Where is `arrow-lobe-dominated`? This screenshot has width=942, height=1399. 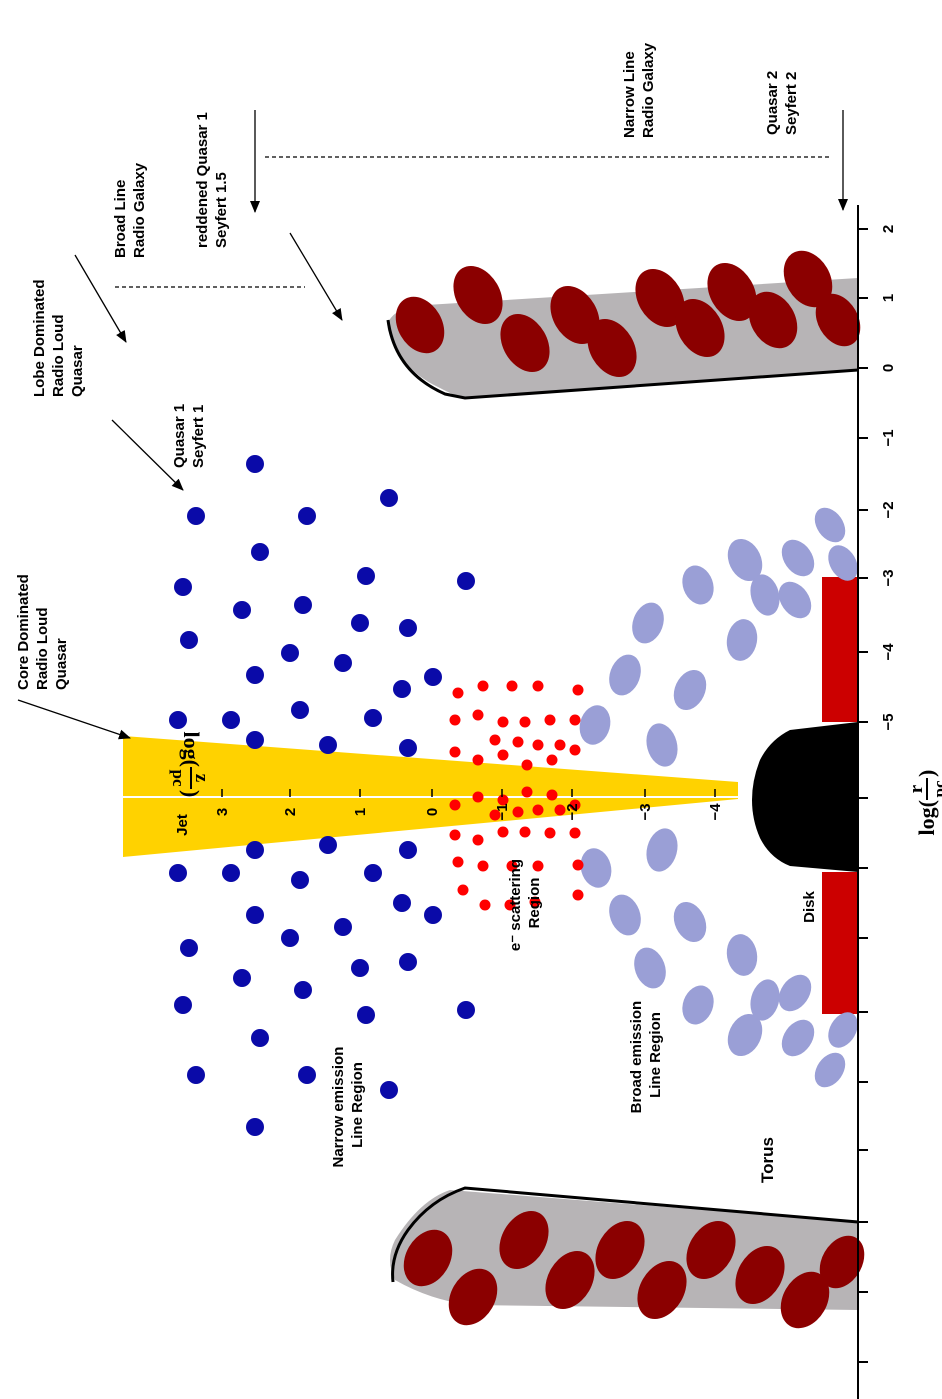
arrow-lobe-dominated is located at coordinates (147, 455).